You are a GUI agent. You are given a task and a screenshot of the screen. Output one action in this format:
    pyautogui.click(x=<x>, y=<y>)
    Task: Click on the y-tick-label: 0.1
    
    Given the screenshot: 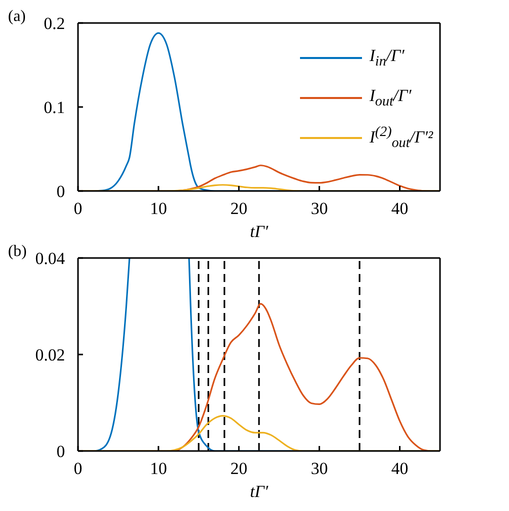 What is the action you would take?
    pyautogui.click(x=54, y=108)
    